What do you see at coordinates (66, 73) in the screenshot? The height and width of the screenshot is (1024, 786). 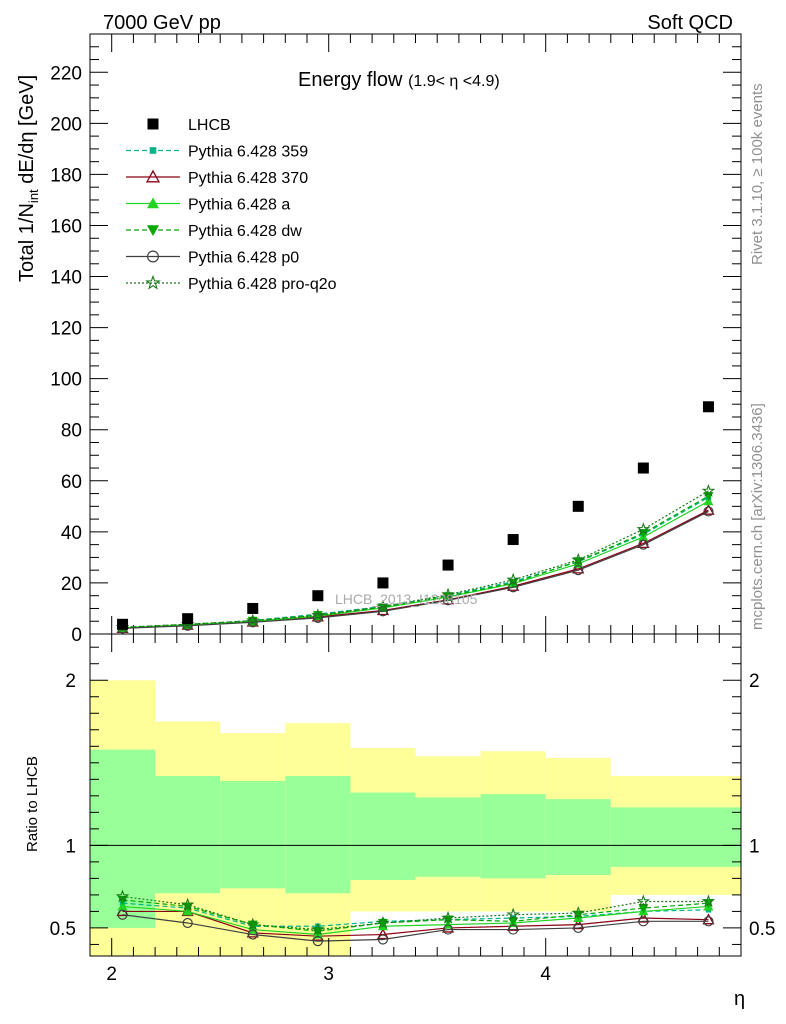 I see `main-ytick-label: 220` at bounding box center [66, 73].